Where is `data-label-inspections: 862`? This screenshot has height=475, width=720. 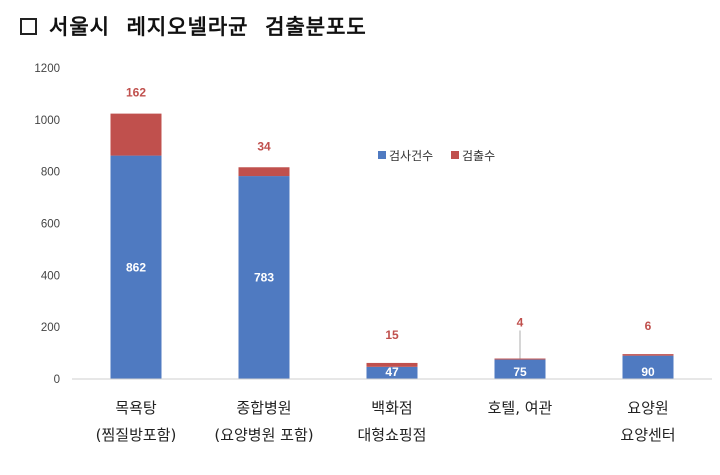 data-label-inspections: 862 is located at coordinates (136, 267).